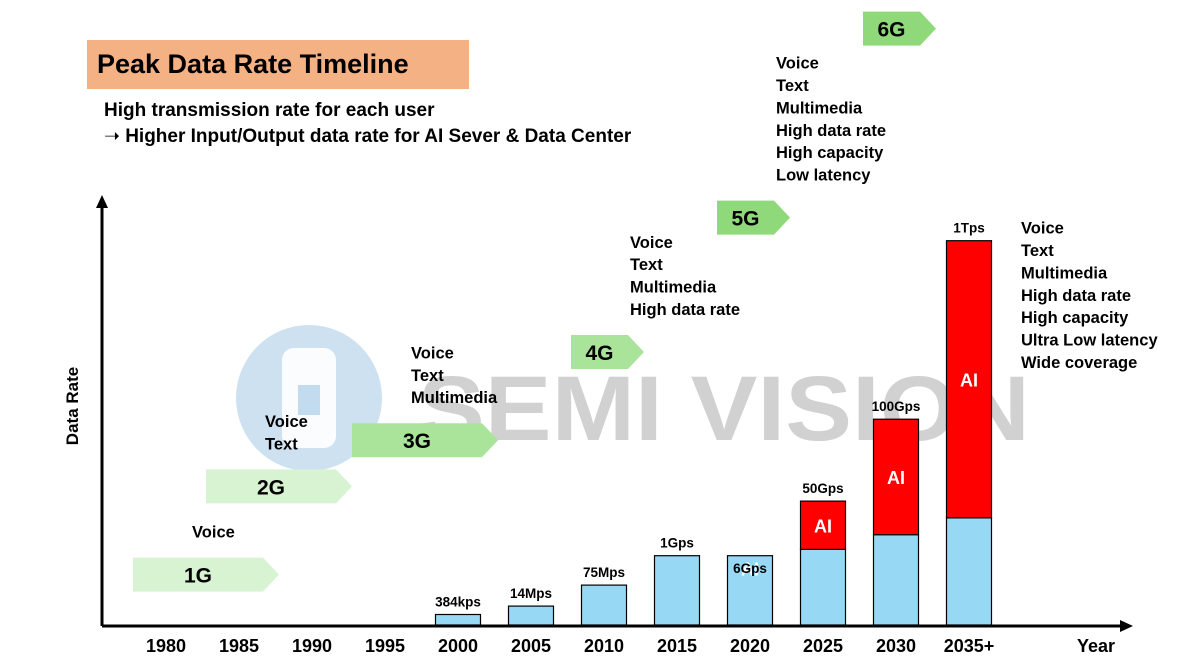 Image resolution: width=1204 pixels, height=667 pixels. What do you see at coordinates (1076, 296) in the screenshot?
I see `feature-6g-high-data-rate: High data rate` at bounding box center [1076, 296].